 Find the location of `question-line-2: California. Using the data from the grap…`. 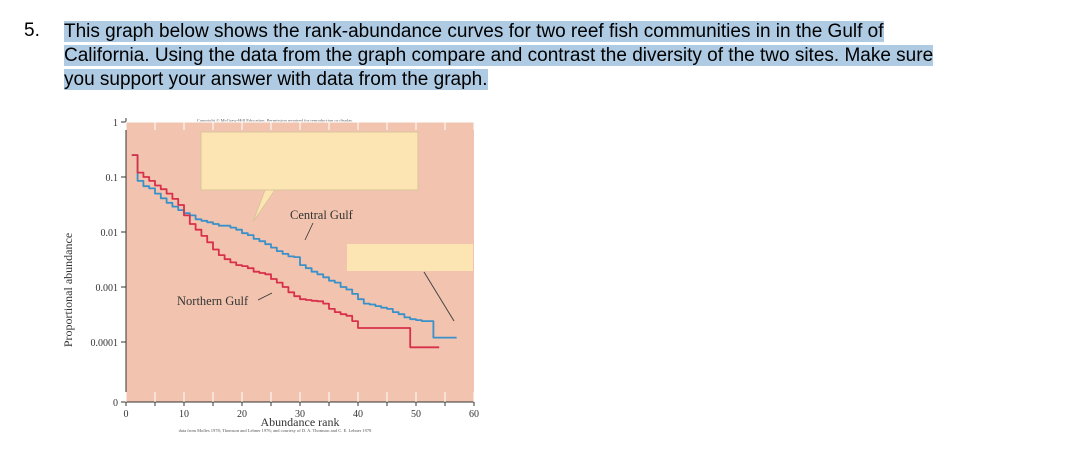

question-line-2: California. Using the data from the grap… is located at coordinates (499, 55).